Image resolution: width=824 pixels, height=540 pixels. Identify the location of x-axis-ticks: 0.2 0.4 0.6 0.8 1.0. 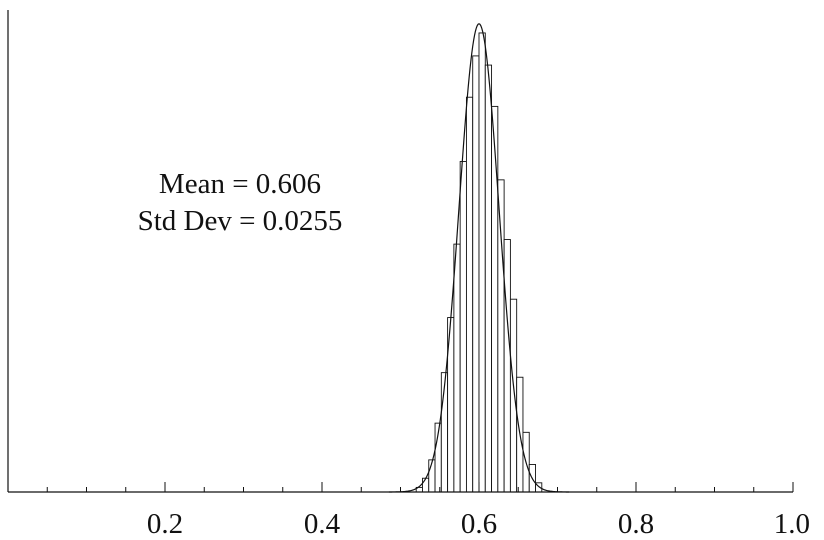
(428, 511).